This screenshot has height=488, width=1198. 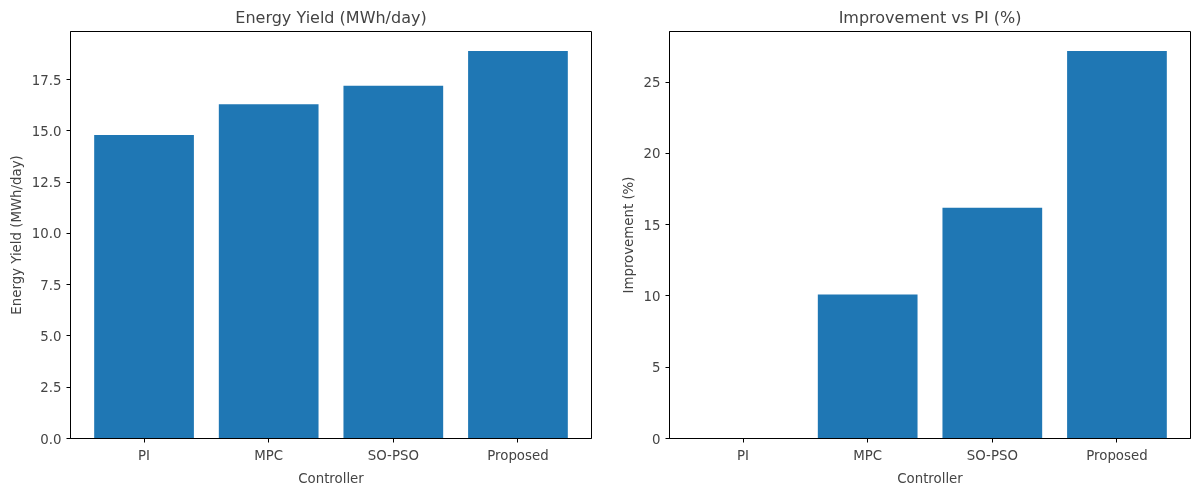 What do you see at coordinates (652, 83) in the screenshot?
I see `y-tick-label: 25` at bounding box center [652, 83].